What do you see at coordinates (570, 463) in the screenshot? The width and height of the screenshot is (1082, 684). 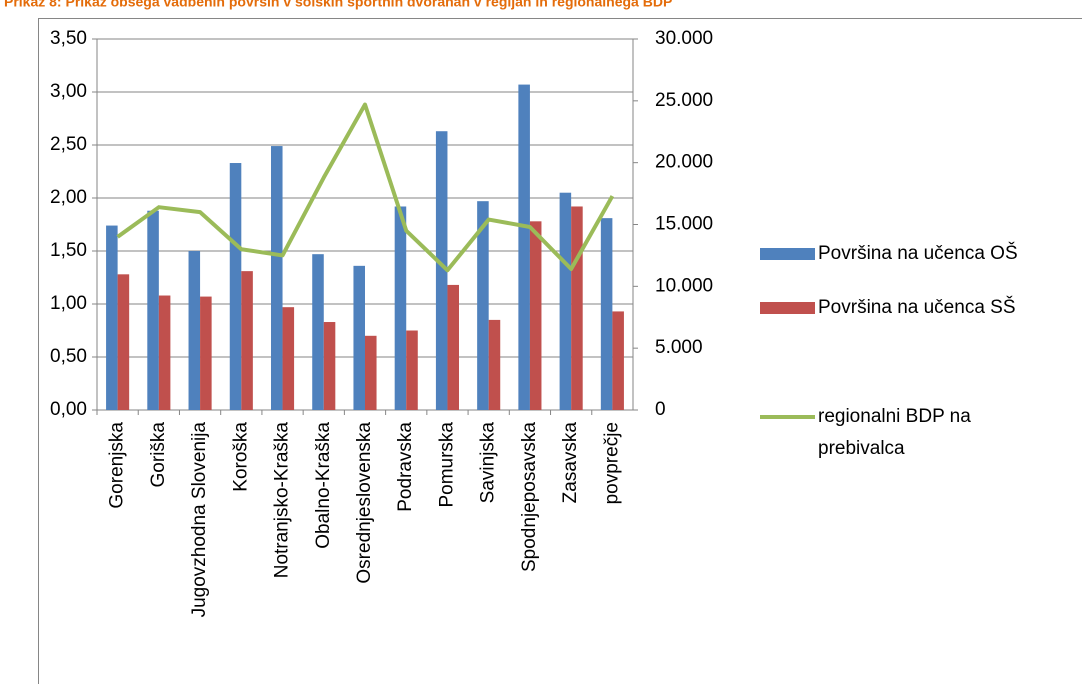 I see `x-tick-label: Zasavska` at bounding box center [570, 463].